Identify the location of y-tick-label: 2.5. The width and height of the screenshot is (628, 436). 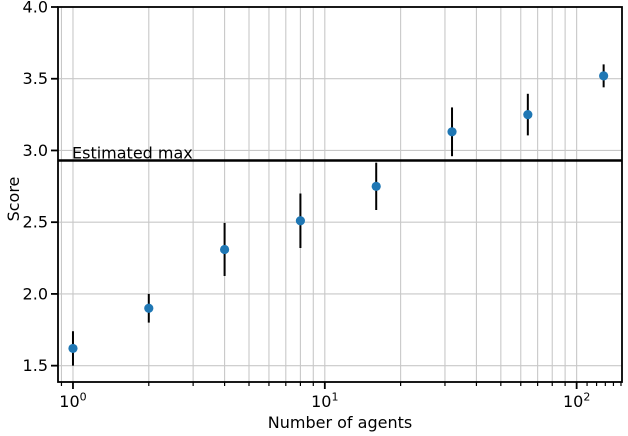
(35, 222).